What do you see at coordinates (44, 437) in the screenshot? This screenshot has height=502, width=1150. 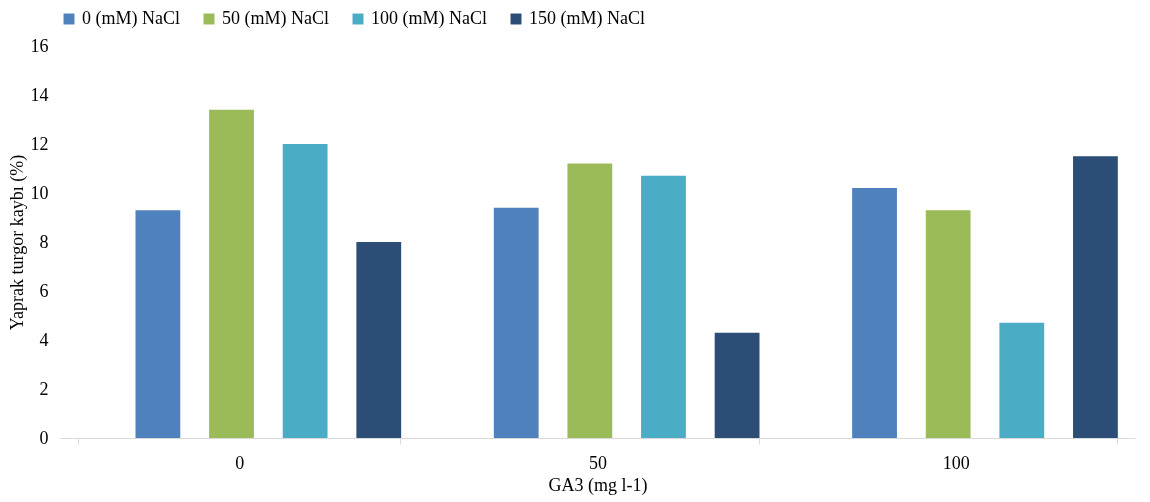 I see `y-tick-label: 0` at bounding box center [44, 437].